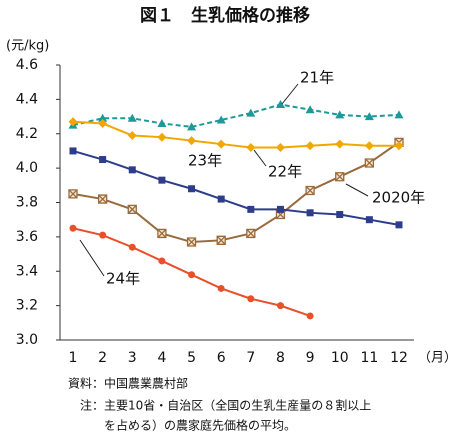 The image size is (450, 440). I want to click on series-label: 24年, so click(123, 279).